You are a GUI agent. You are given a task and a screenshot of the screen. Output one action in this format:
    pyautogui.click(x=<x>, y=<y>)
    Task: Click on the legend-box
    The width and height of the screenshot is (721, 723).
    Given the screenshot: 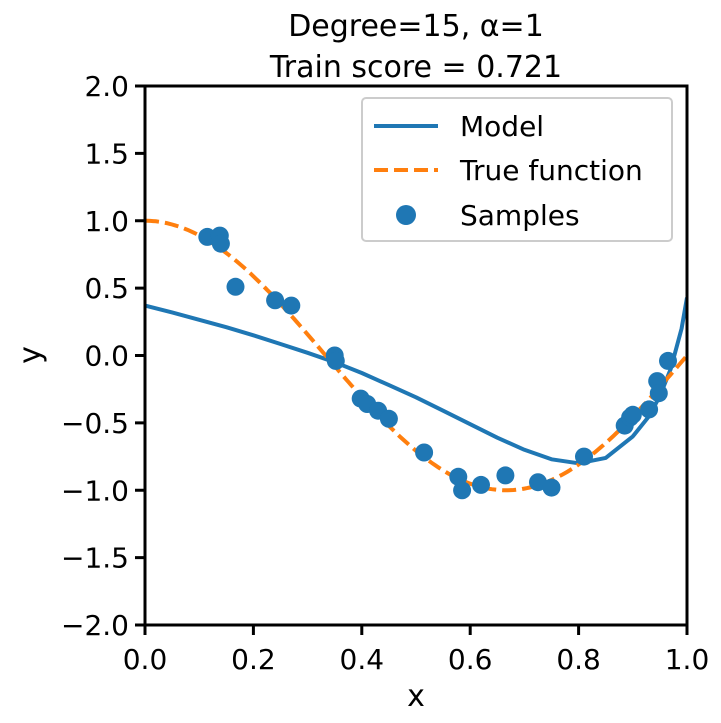 What is the action you would take?
    pyautogui.click(x=517, y=169)
    